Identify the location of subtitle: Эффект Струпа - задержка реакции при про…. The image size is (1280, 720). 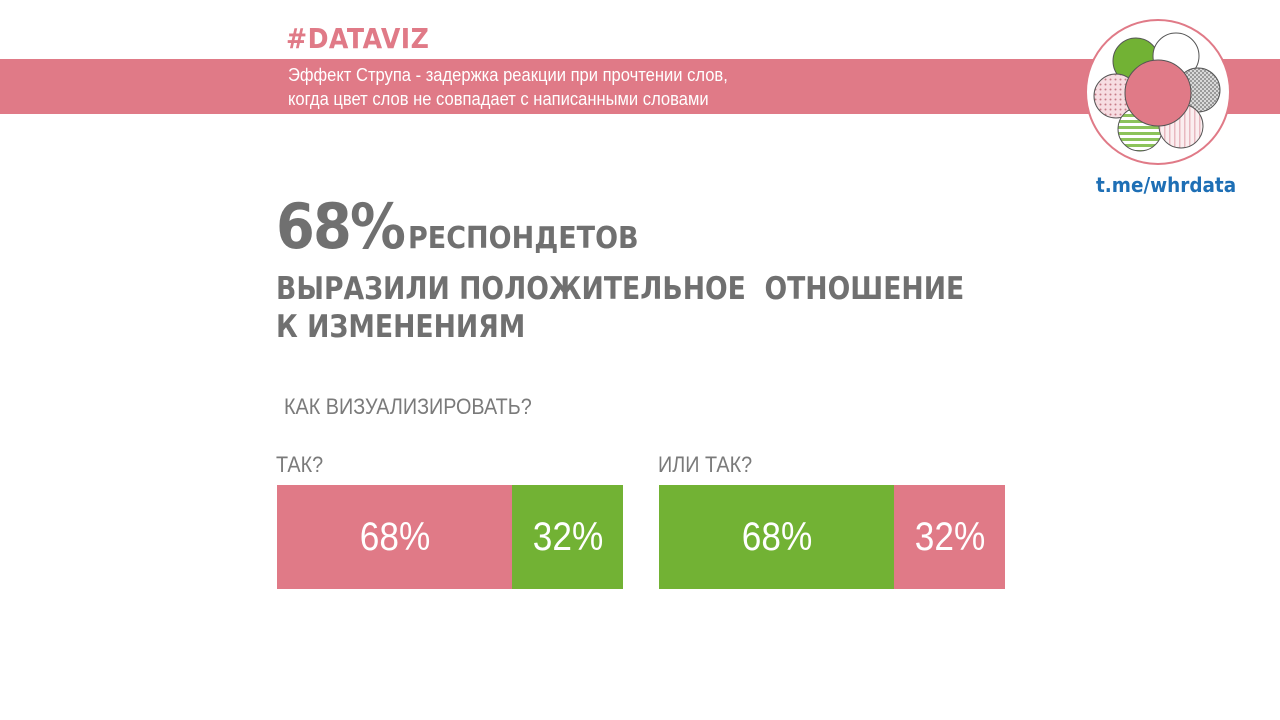
(508, 87).